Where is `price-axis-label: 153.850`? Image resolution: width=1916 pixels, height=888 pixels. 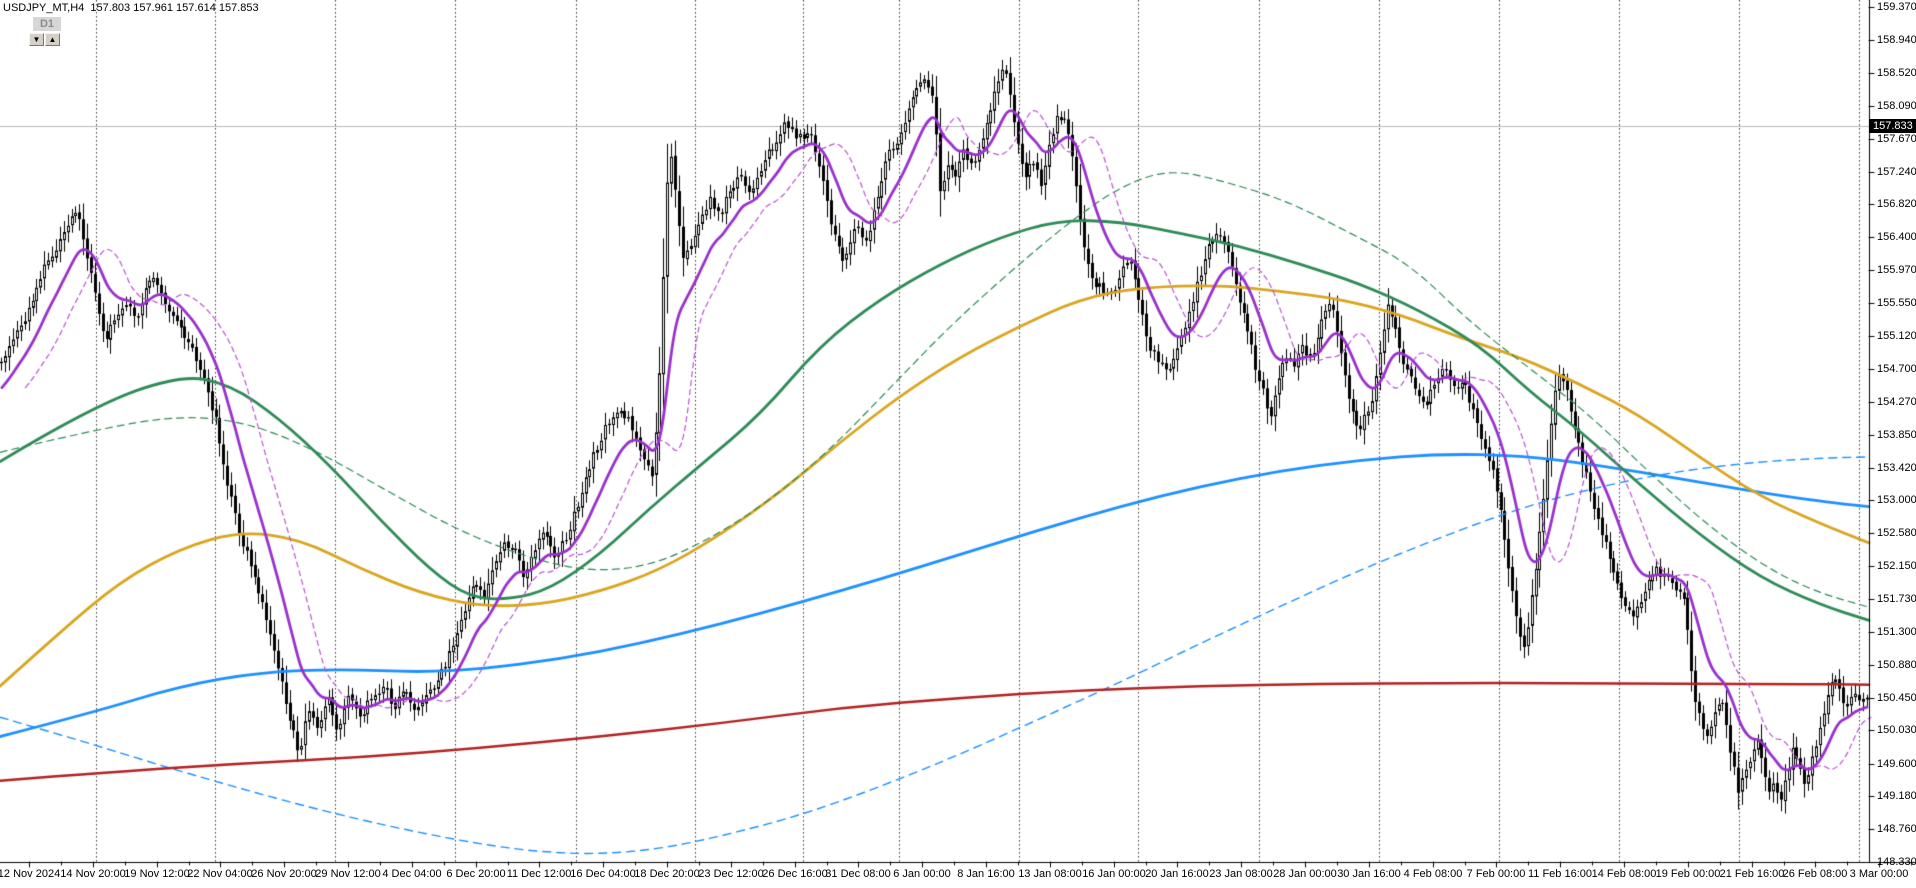 price-axis-label: 153.850 is located at coordinates (1896, 434).